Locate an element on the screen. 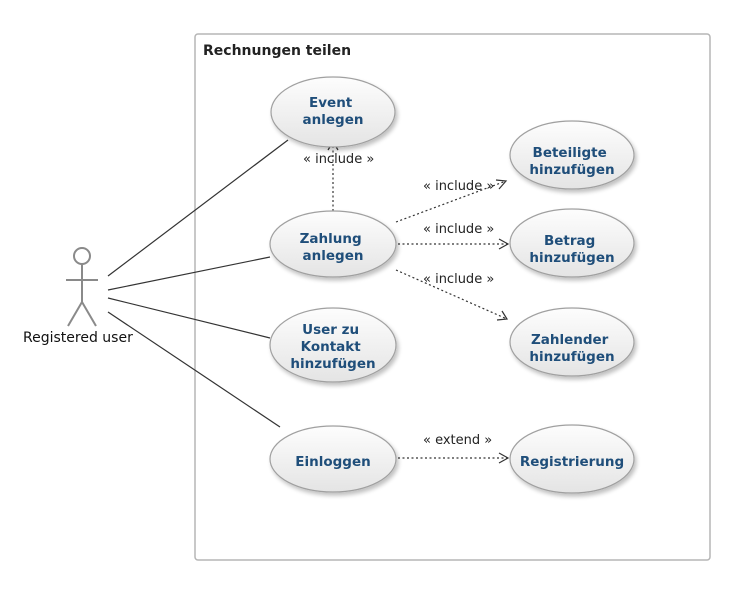 Image resolution: width=747 pixels, height=595 pixels. svg-text: Einloggen is located at coordinates (332, 462).